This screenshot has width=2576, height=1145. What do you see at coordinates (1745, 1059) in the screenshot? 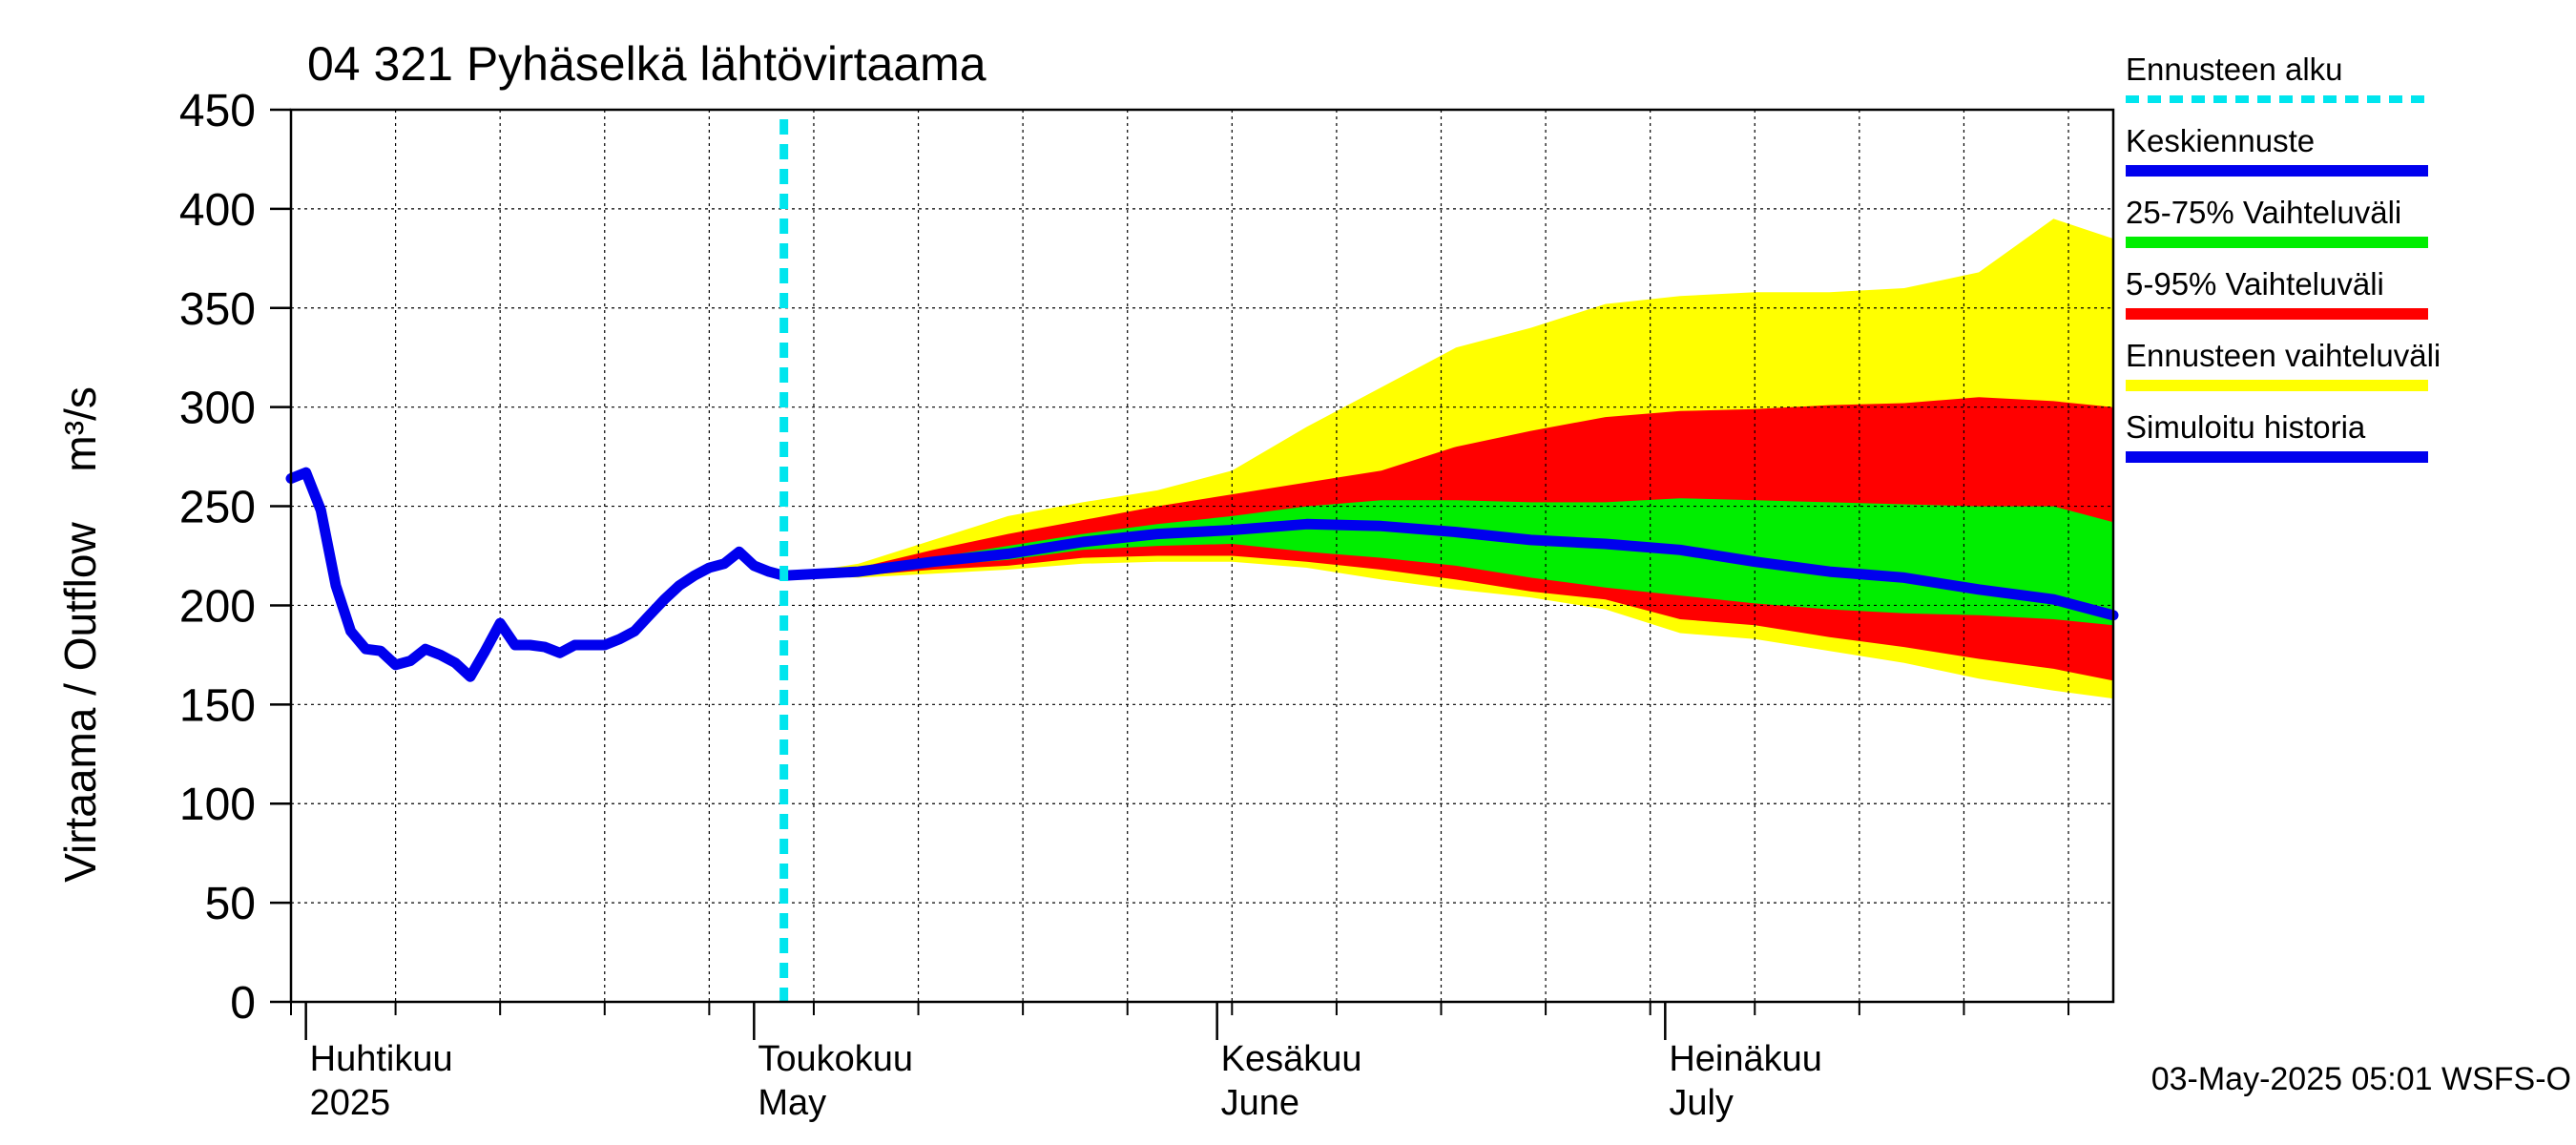
I see `x-month-label-fi: Heinäkuu` at bounding box center [1745, 1059].